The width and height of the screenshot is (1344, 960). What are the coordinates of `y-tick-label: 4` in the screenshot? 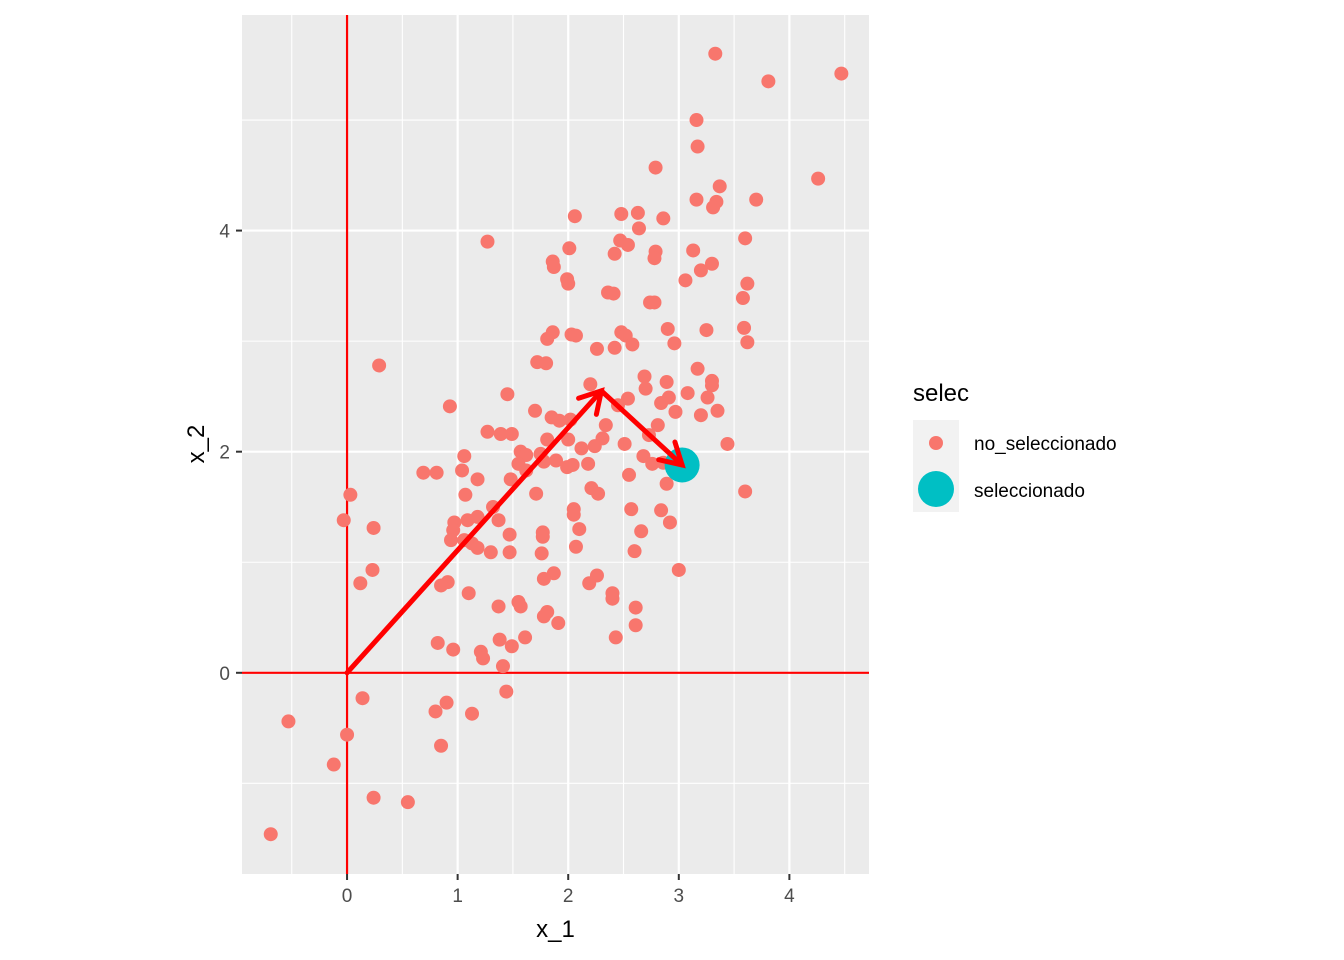 It's located at (224, 232).